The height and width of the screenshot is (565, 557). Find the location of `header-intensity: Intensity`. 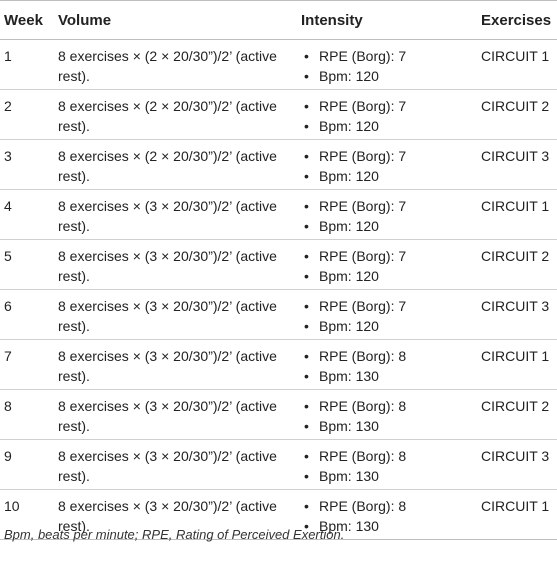

header-intensity: Intensity is located at coordinates (391, 20).